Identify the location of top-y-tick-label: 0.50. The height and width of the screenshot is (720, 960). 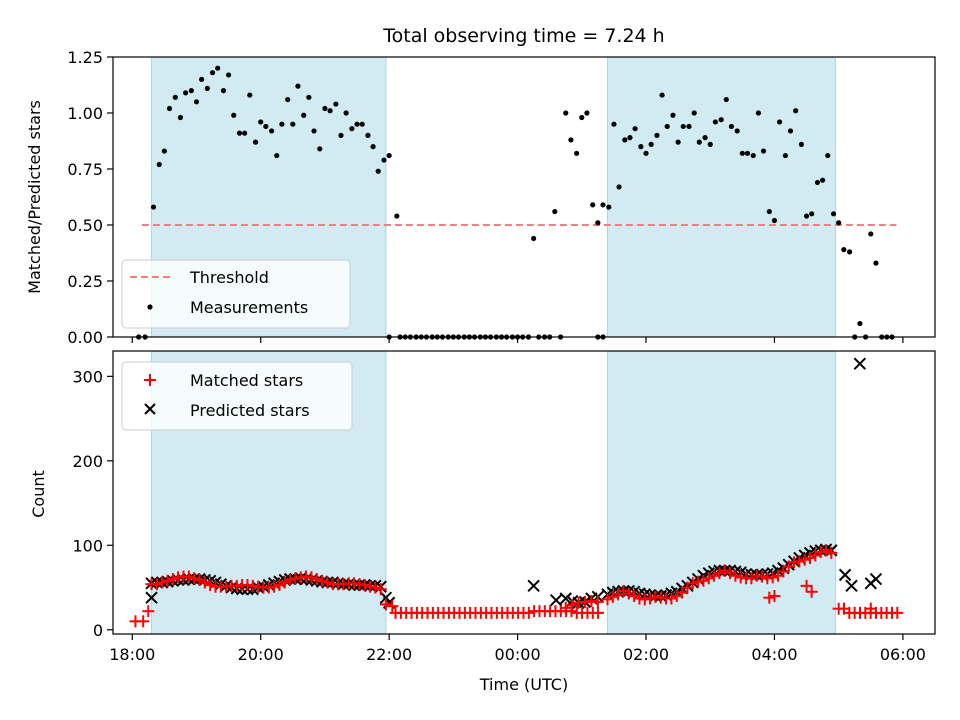
(85, 225).